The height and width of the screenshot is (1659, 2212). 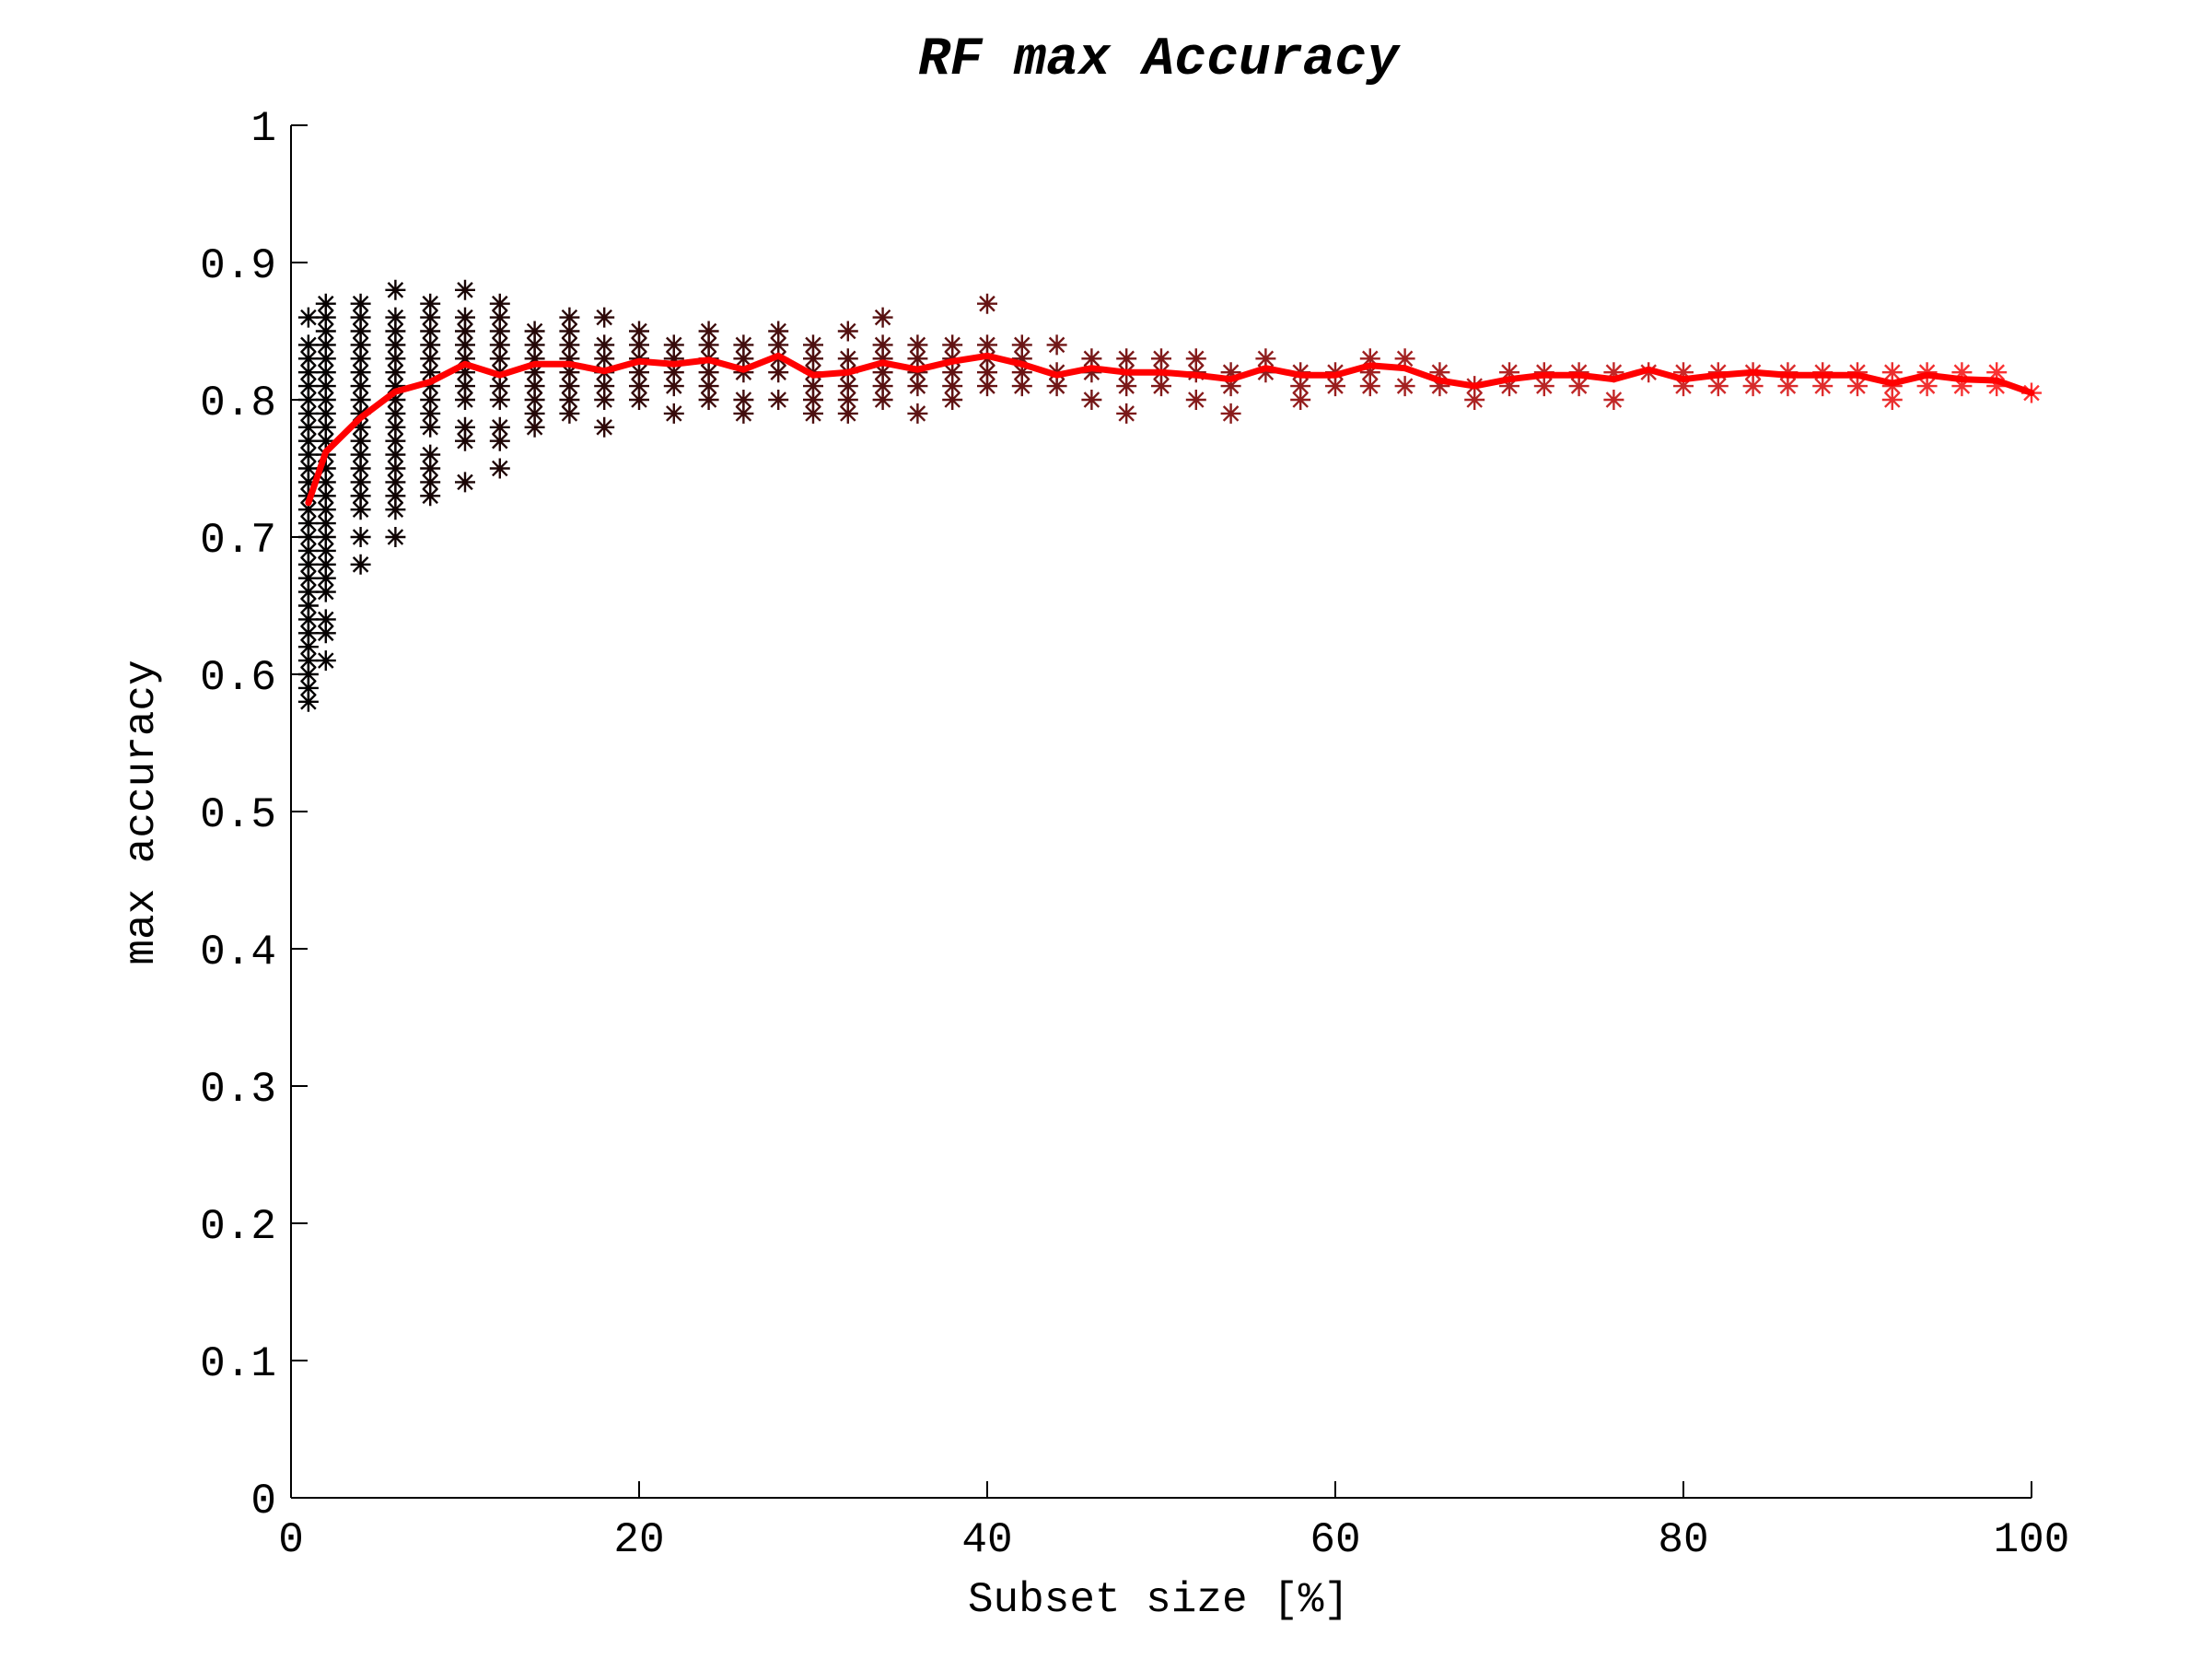 What do you see at coordinates (639, 1540) in the screenshot?
I see `x-tick-label: 20` at bounding box center [639, 1540].